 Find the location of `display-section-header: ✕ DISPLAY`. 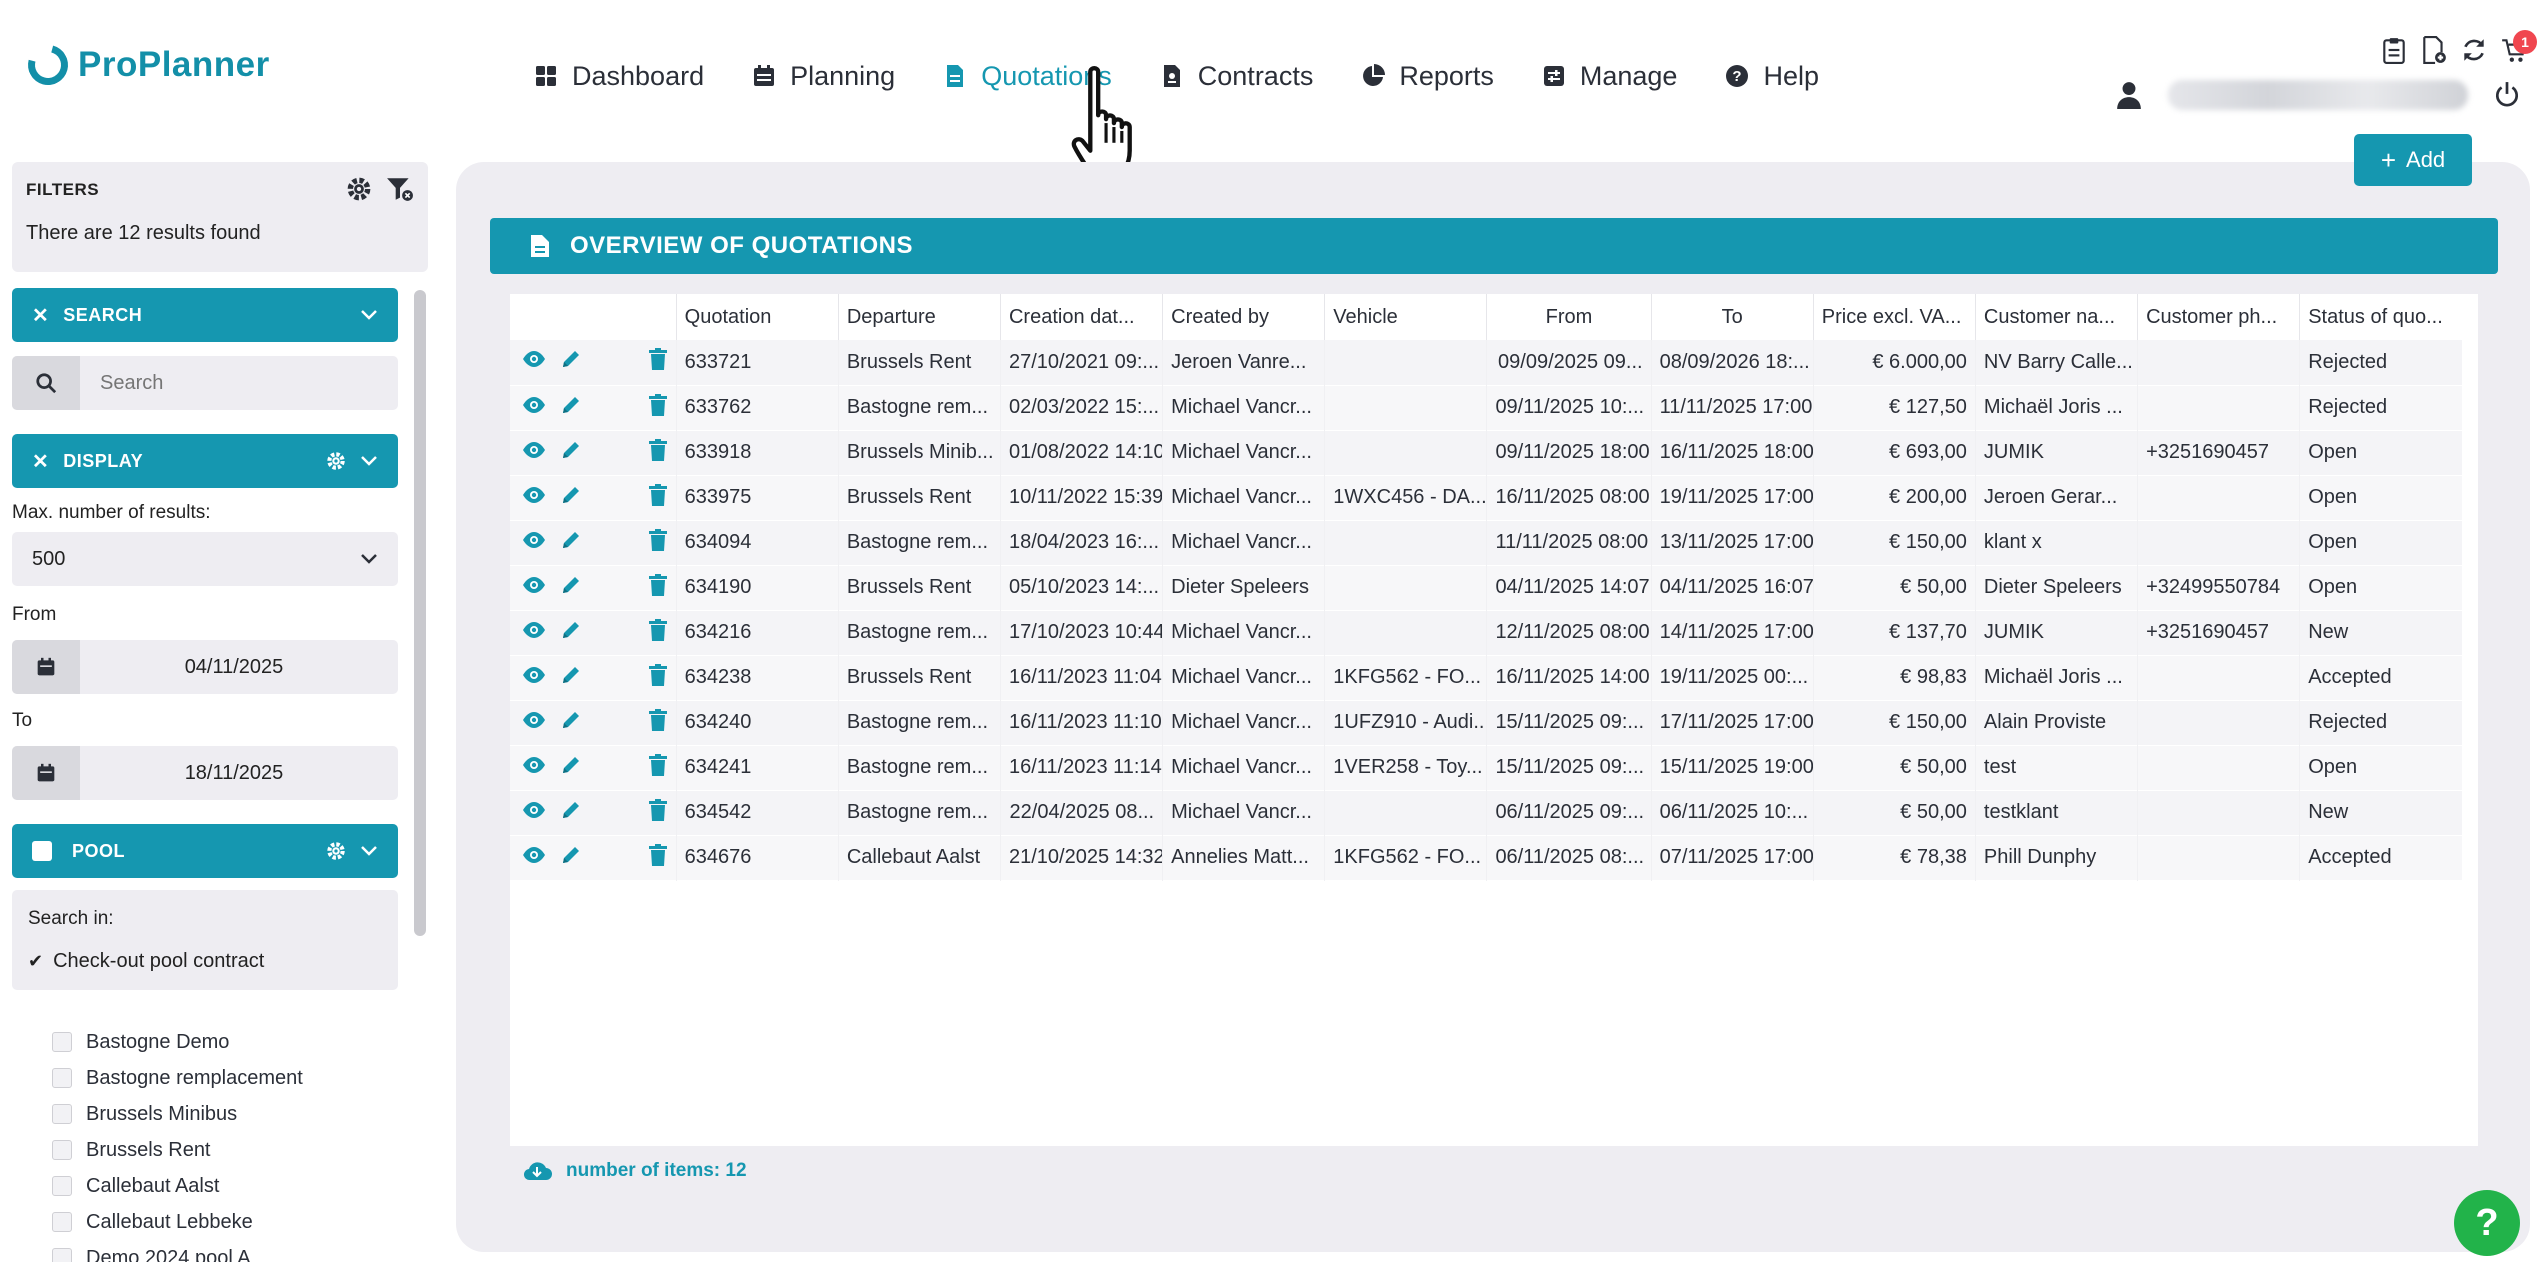

display-section-header: ✕ DISPLAY is located at coordinates (205, 461).